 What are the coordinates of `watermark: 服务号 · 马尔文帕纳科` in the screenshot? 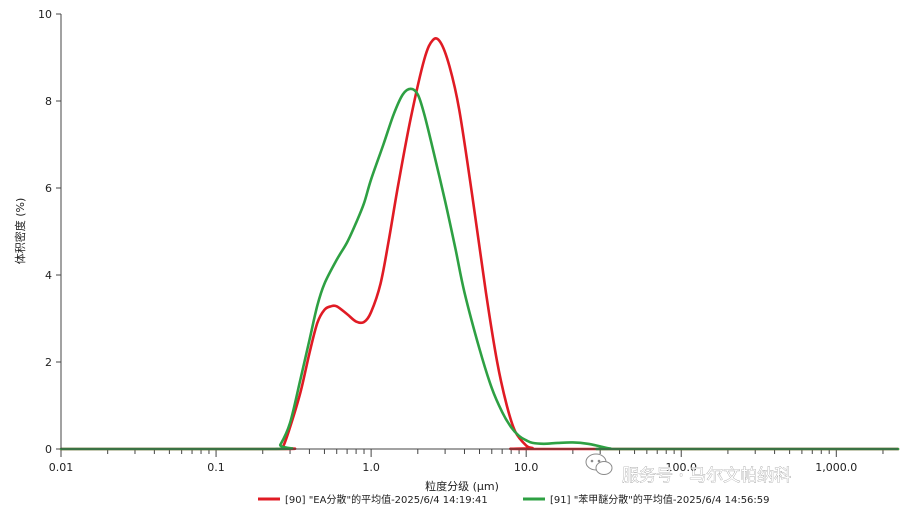 It's located at (688, 469).